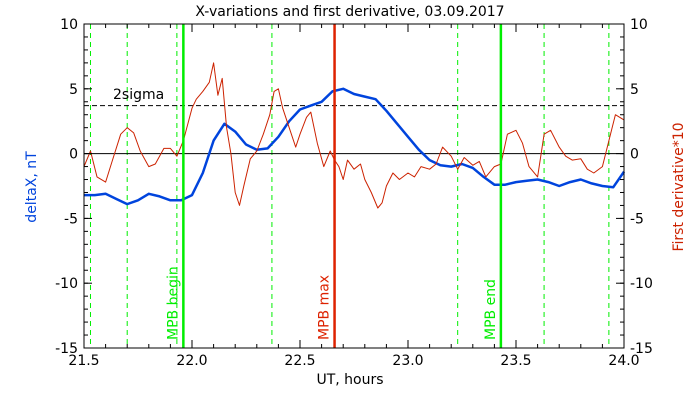 This screenshot has width=700, height=400. What do you see at coordinates (66, 349) in the screenshot?
I see `y-tick-label-left: -15` at bounding box center [66, 349].